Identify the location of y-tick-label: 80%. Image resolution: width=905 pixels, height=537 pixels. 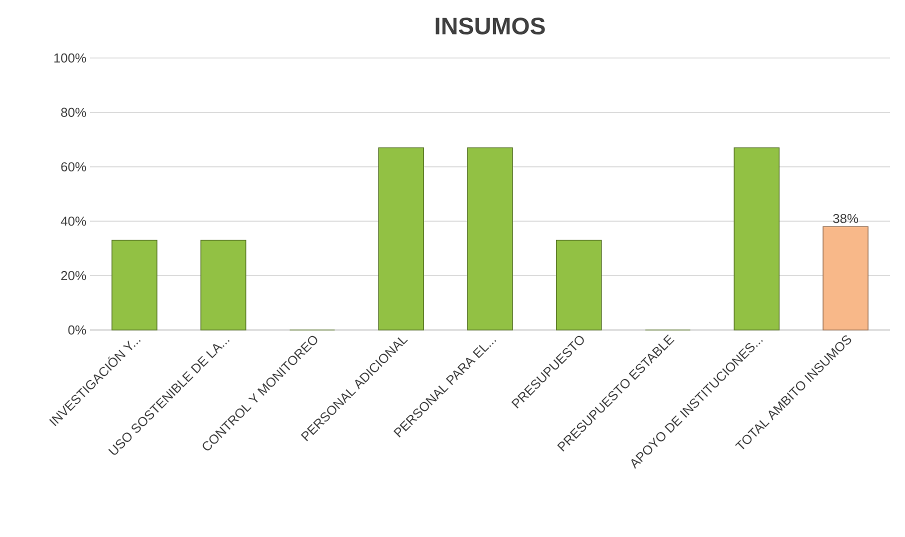
(73, 112).